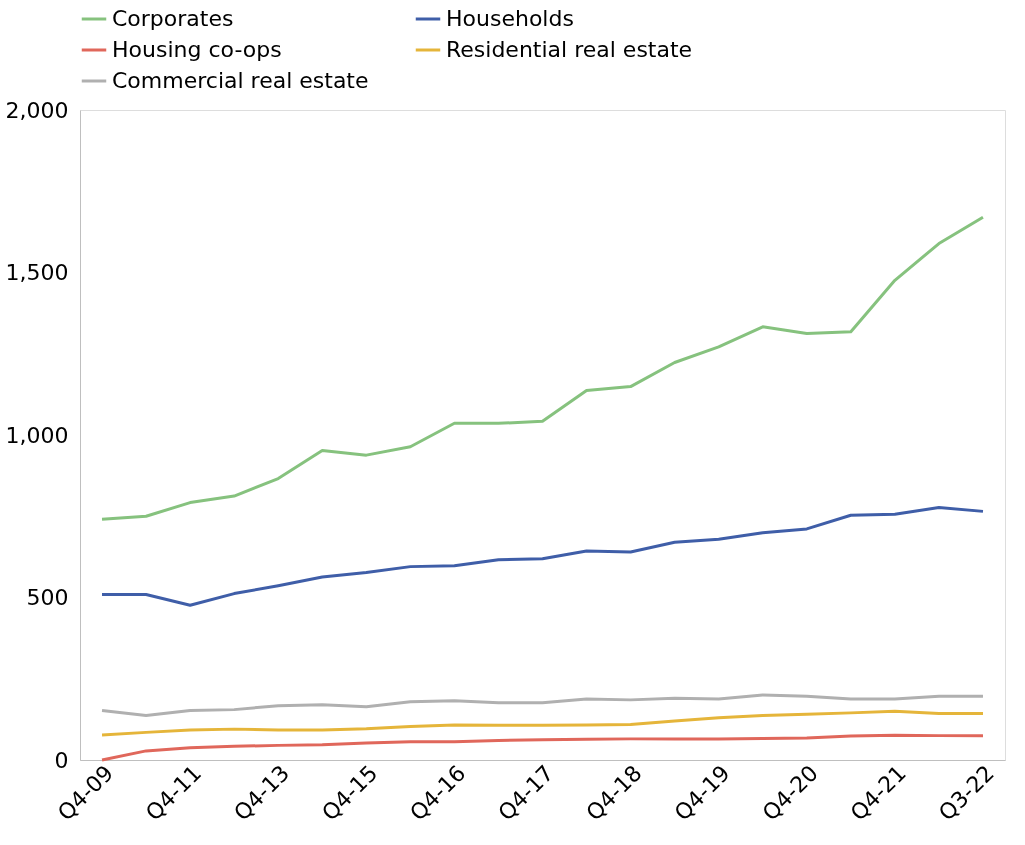 The width and height of the screenshot is (1025, 845). I want to click on y-tick-label: 500, so click(47, 597).